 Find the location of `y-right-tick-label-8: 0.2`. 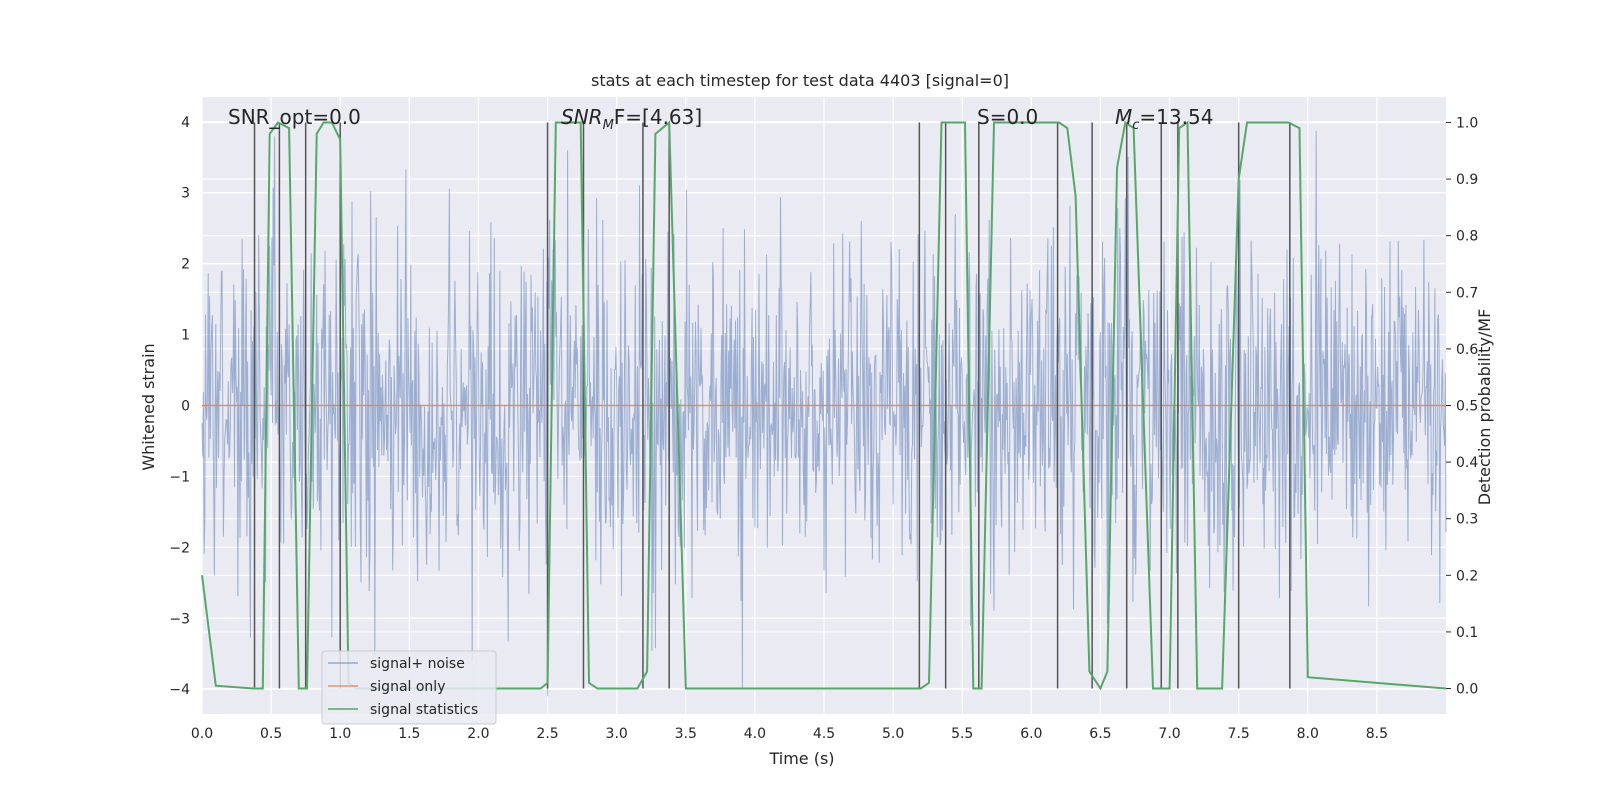

y-right-tick-label-8: 0.2 is located at coordinates (1467, 576).